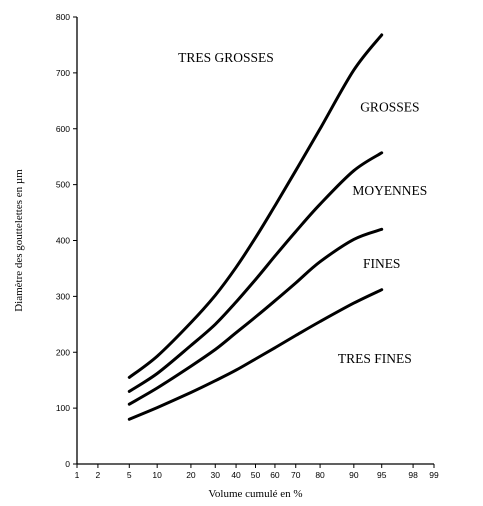 This screenshot has height=506, width=483. What do you see at coordinates (129, 475) in the screenshot?
I see `x-tick-label: 5` at bounding box center [129, 475].